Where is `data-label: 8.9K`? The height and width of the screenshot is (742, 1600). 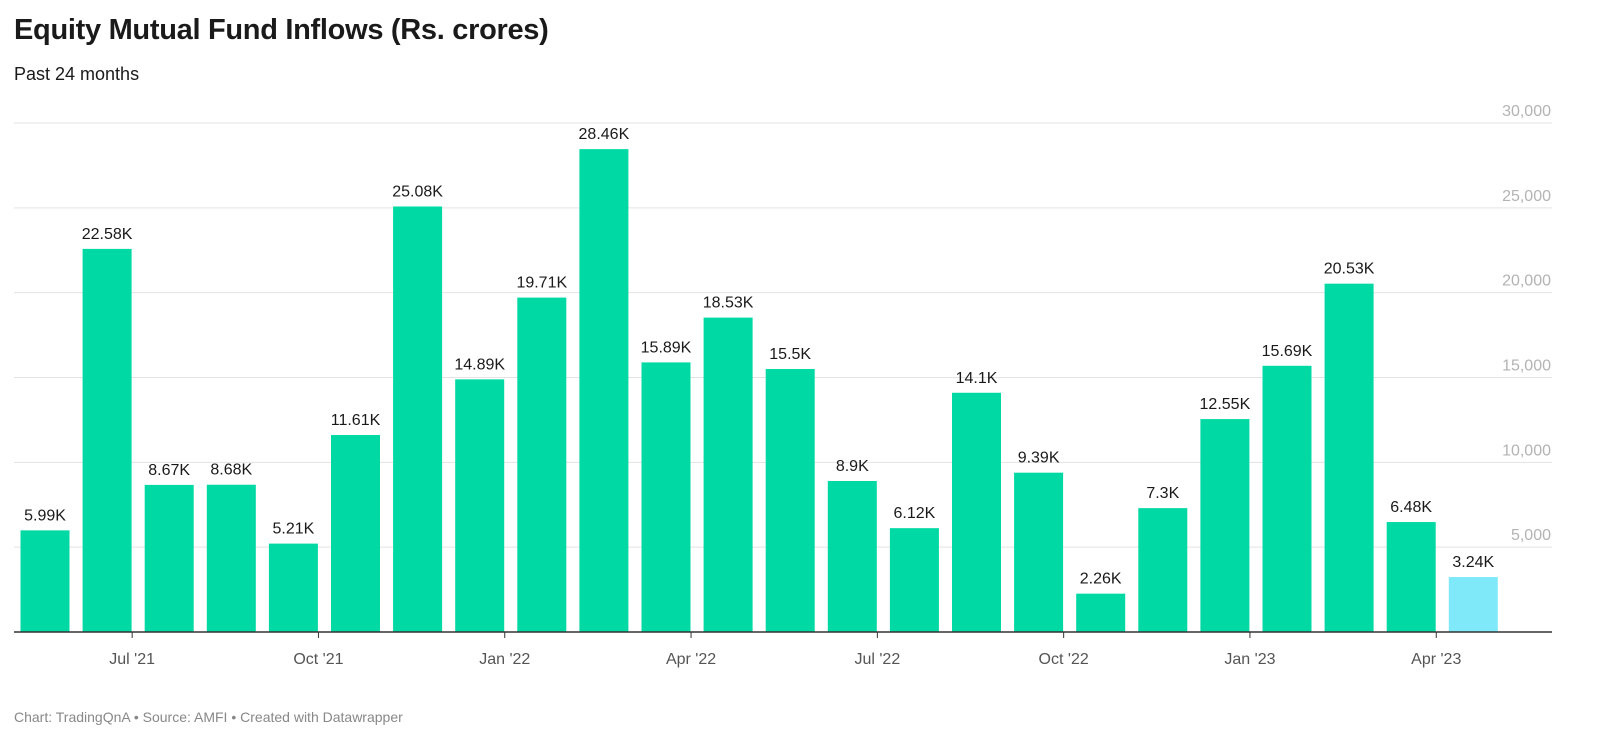
data-label: 8.9K is located at coordinates (852, 466).